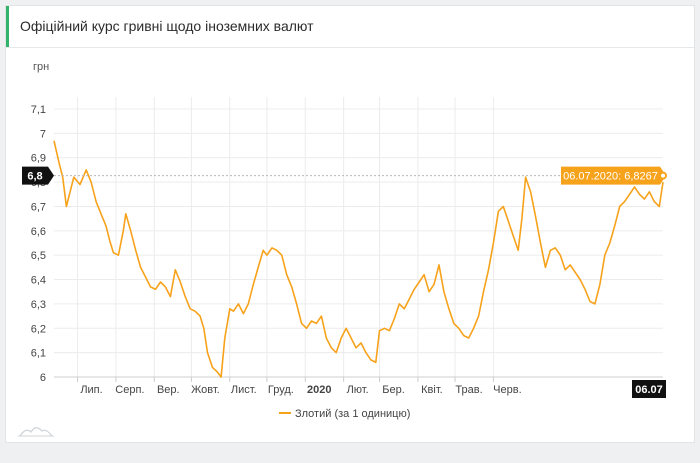 The height and width of the screenshot is (463, 700). Describe the element at coordinates (43, 378) in the screenshot. I see `y-tick-label: 6` at that location.